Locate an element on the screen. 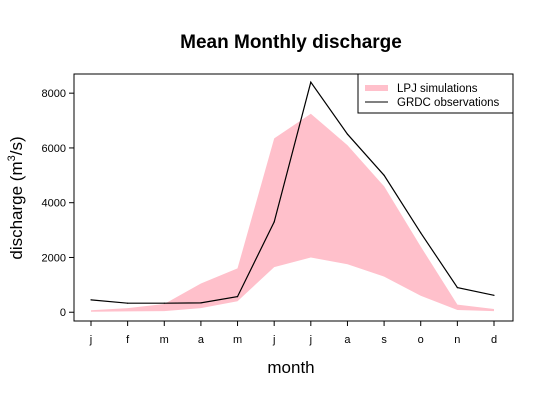  y-axis-title-superscript: 3 is located at coordinates (12, 158).